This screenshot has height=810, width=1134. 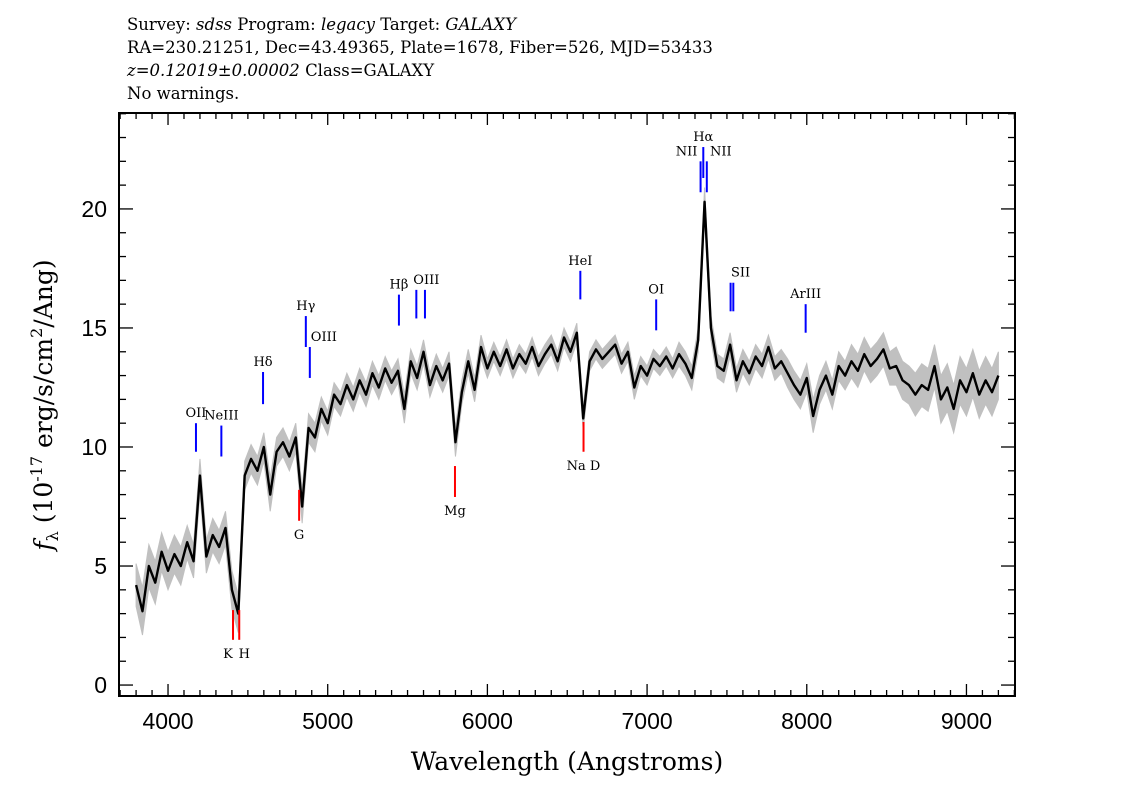 What do you see at coordinates (100, 685) in the screenshot?
I see `y-tick-label: 0` at bounding box center [100, 685].